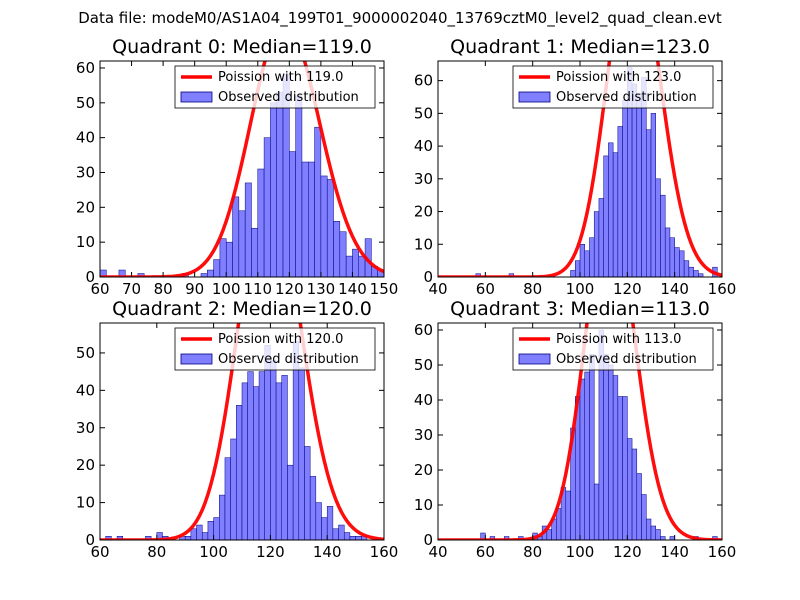 This screenshot has width=800, height=600. I want to click on plot-area, so click(242, 169).